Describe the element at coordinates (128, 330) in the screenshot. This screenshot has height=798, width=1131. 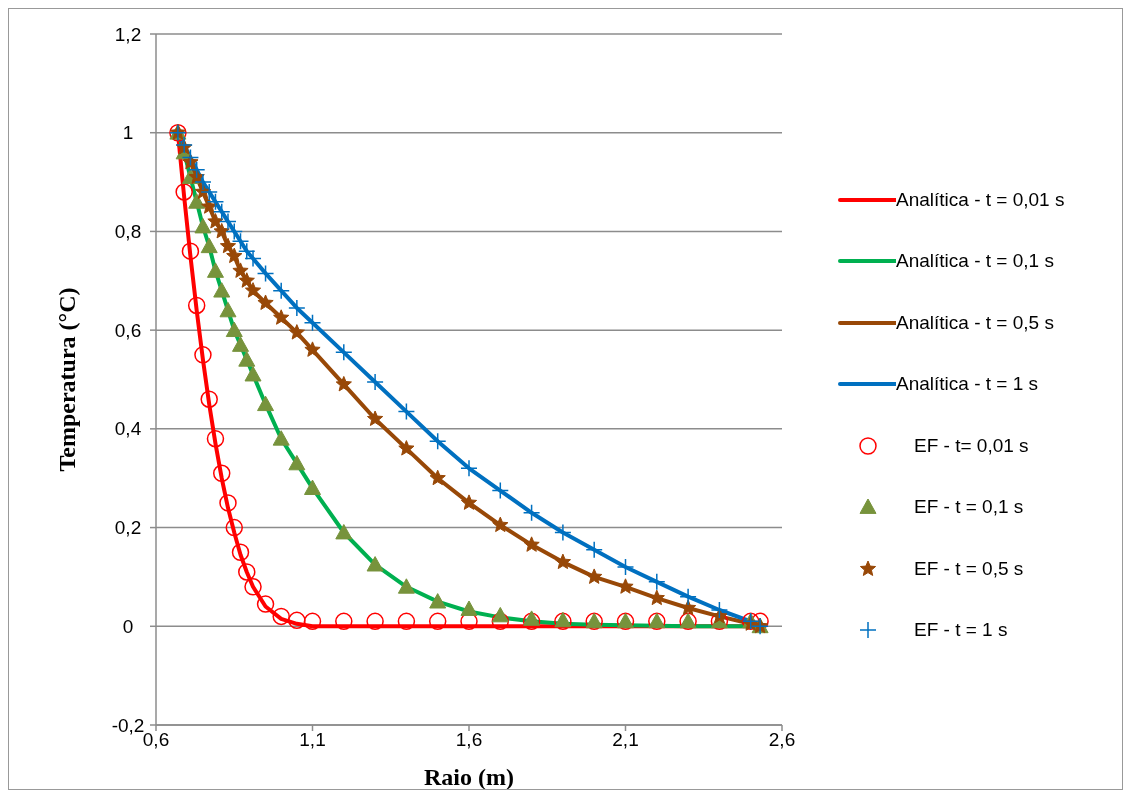
I see `y-tick-label: 0,6` at that location.